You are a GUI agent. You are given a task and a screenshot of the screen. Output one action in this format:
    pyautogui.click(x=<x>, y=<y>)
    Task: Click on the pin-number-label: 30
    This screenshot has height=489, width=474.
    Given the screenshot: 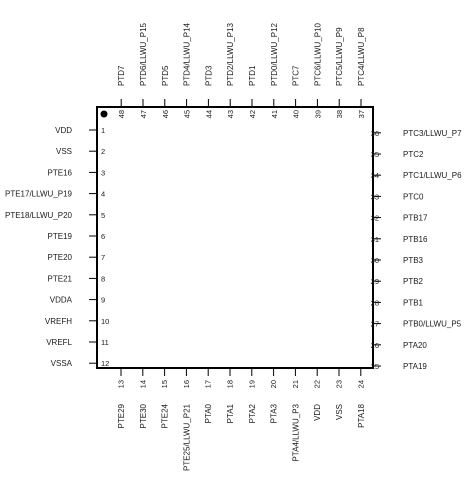 What is the action you would take?
    pyautogui.click(x=375, y=260)
    